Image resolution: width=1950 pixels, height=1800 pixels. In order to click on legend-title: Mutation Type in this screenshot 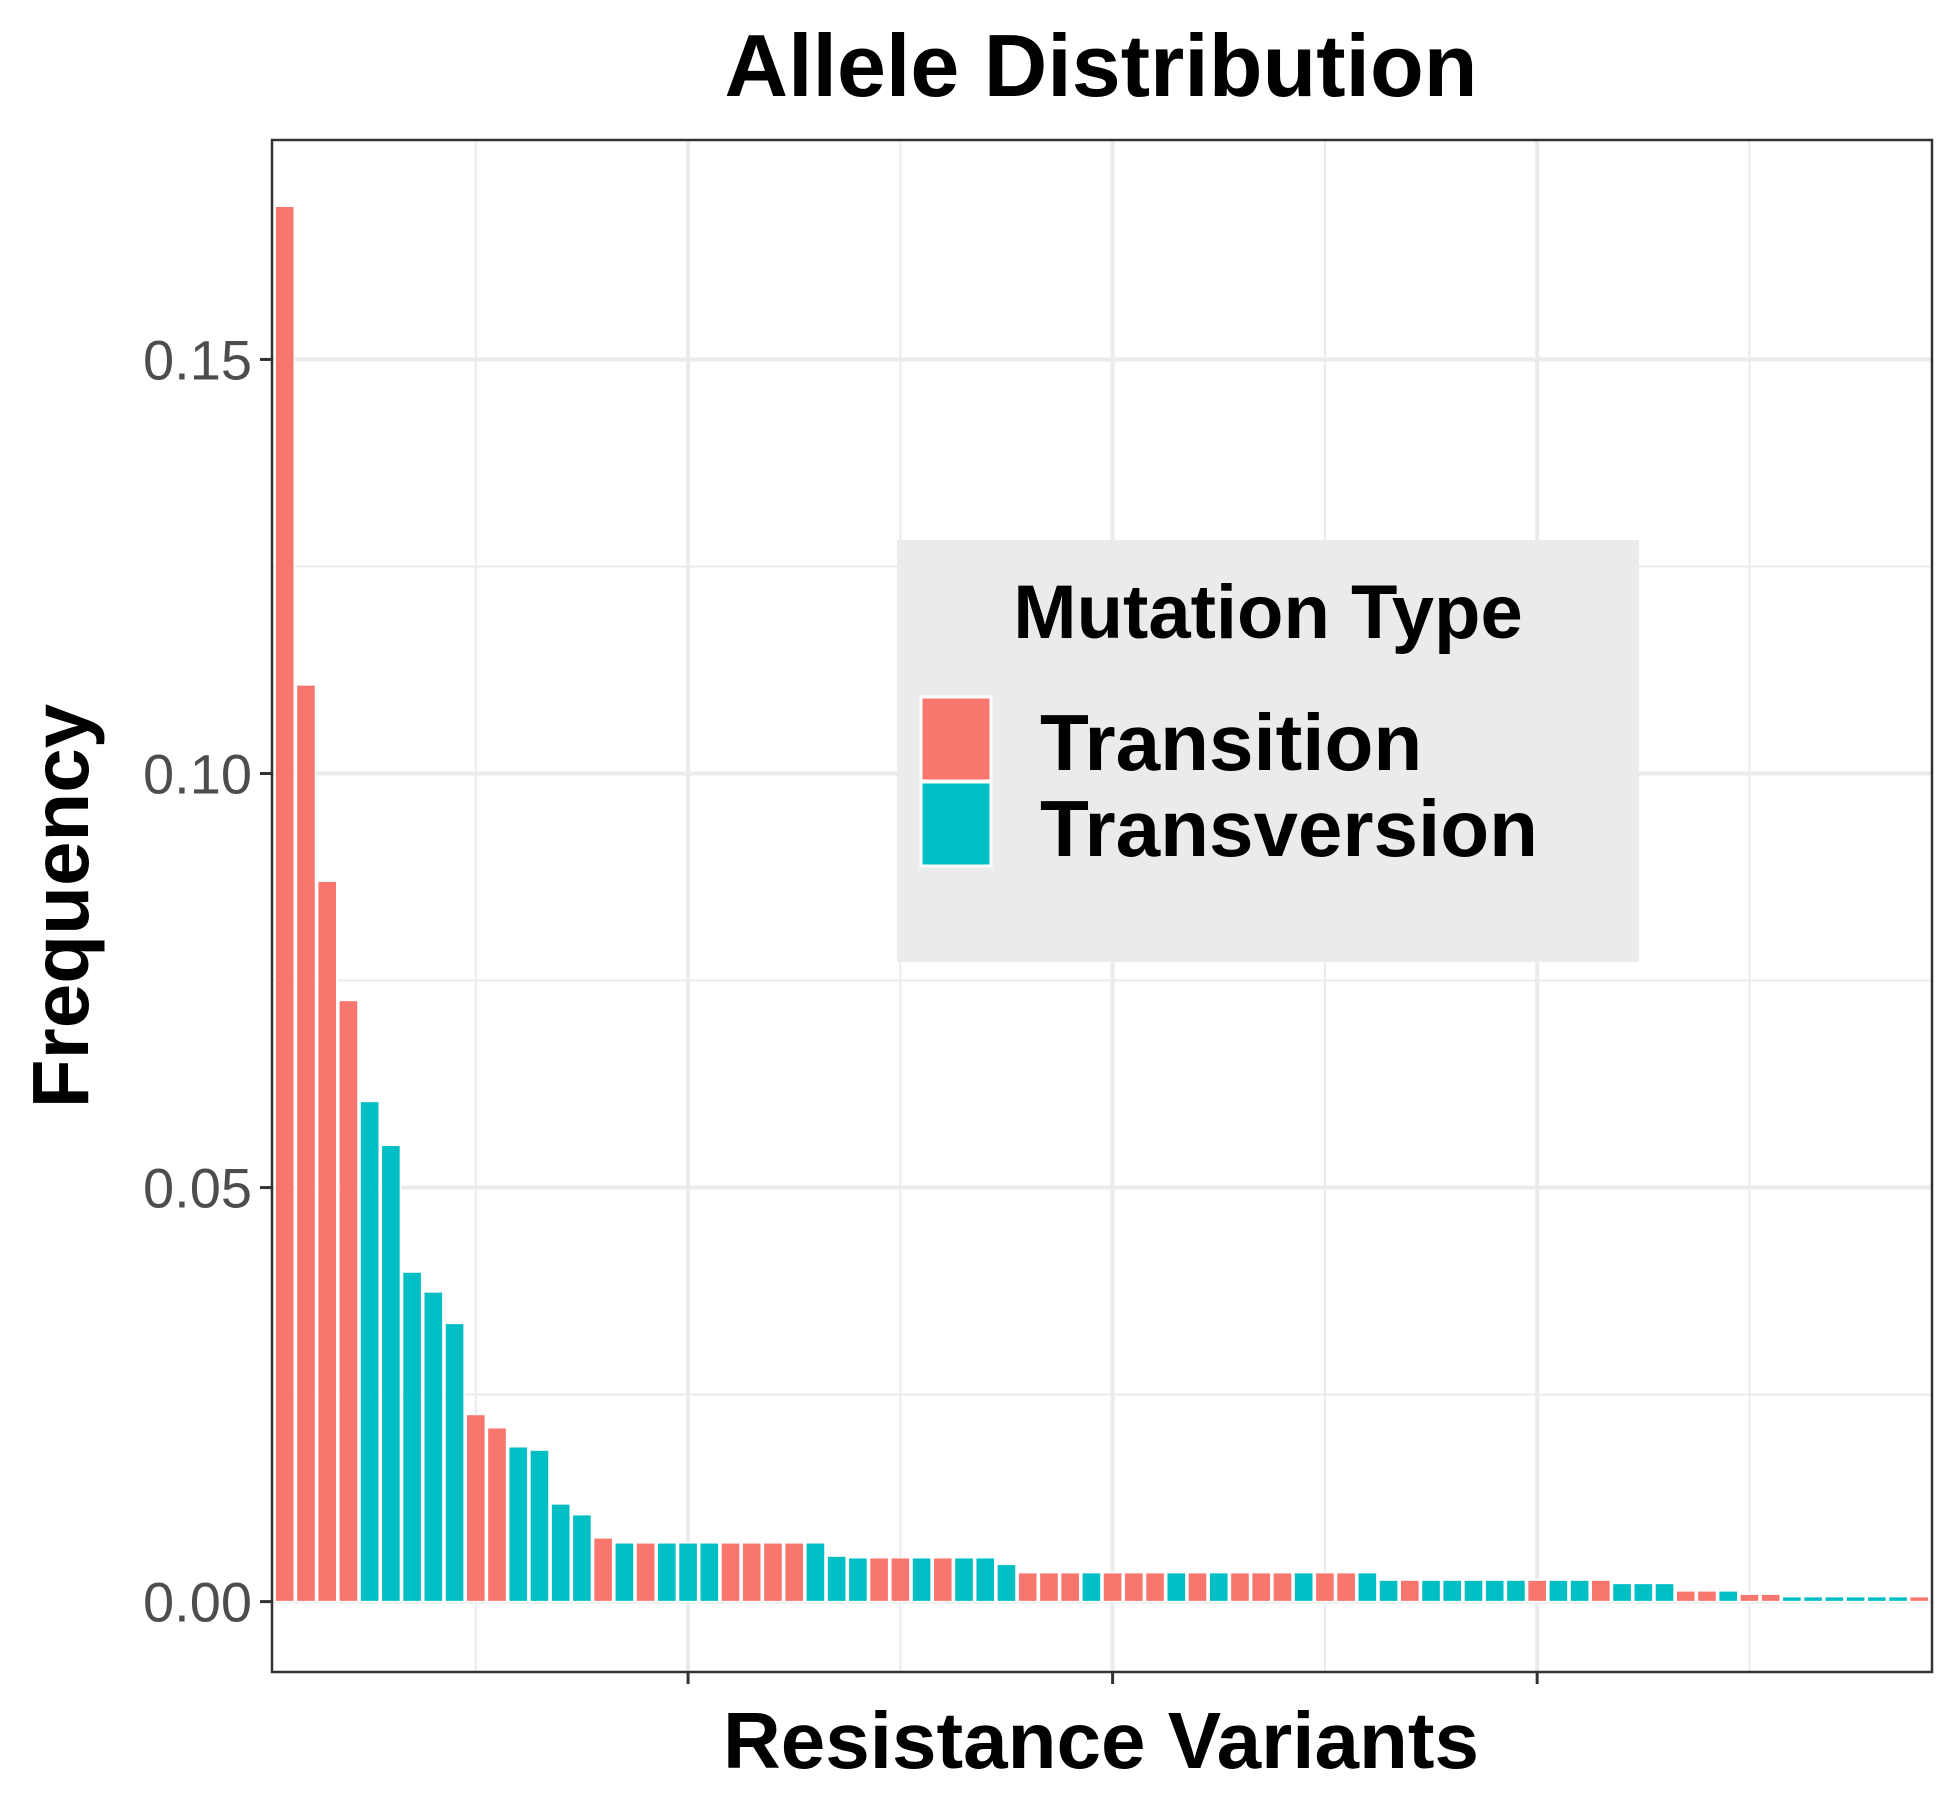, I will do `click(1267, 612)`.